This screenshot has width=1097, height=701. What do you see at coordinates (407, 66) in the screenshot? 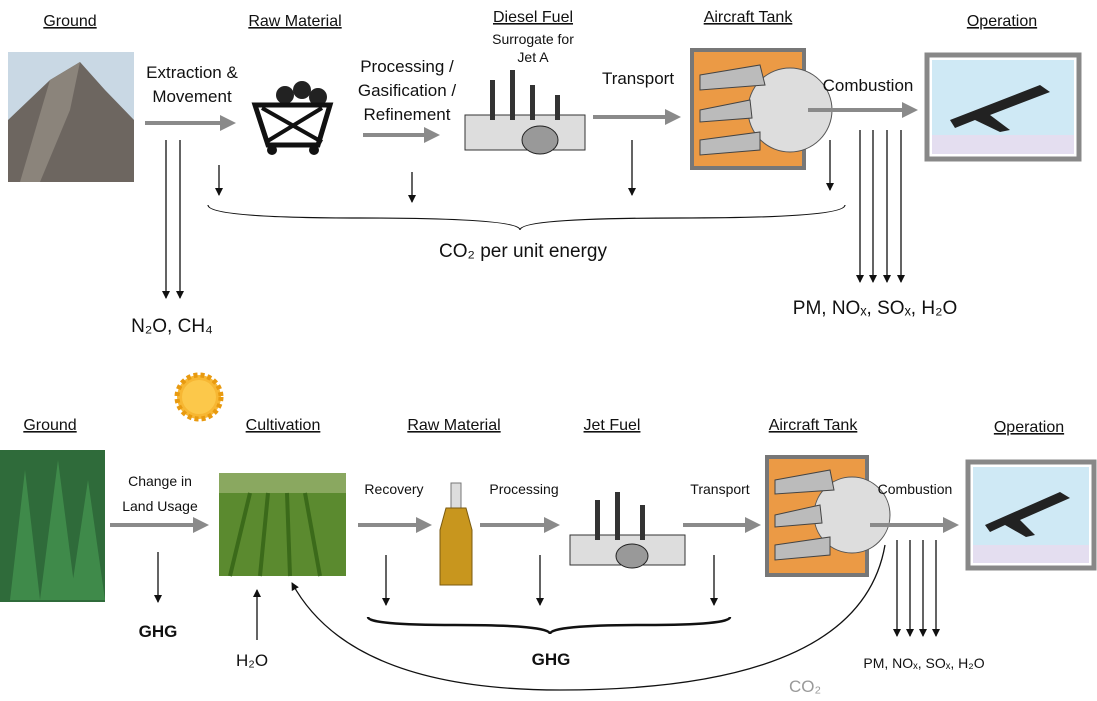
I see `step-label: Processing /` at bounding box center [407, 66].